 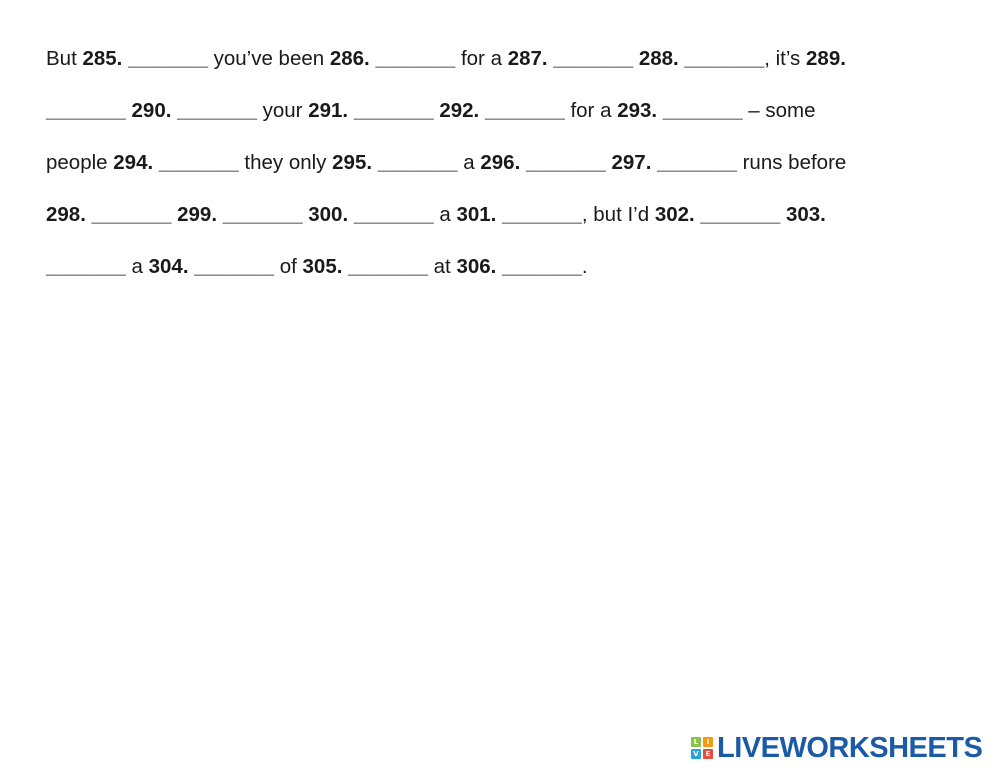 I want to click on question-number-289: 289., so click(x=826, y=58).